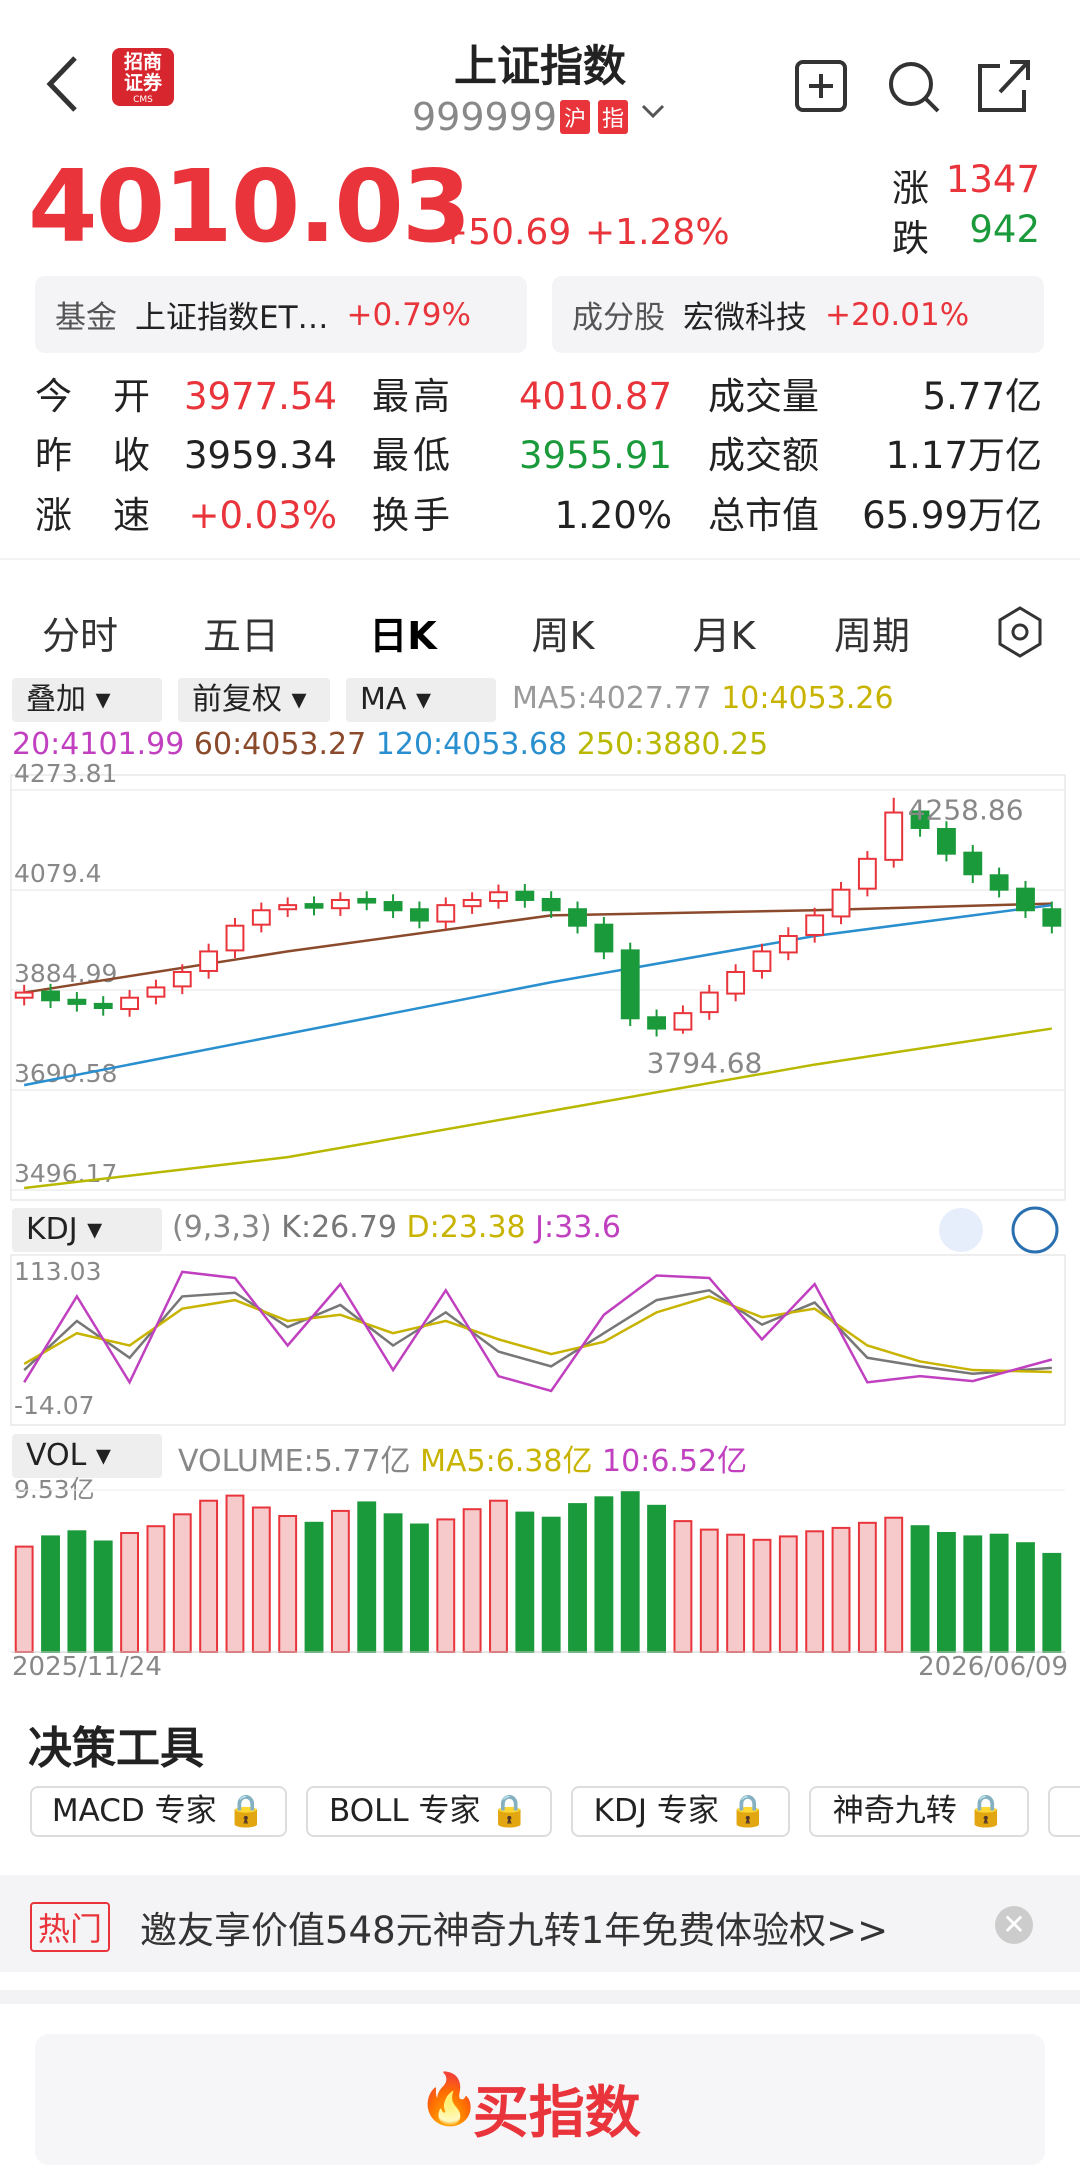 Image resolution: width=1080 pixels, height=2165 pixels. Describe the element at coordinates (897, 314) in the screenshot. I see `card-pct: +20.01%` at that location.